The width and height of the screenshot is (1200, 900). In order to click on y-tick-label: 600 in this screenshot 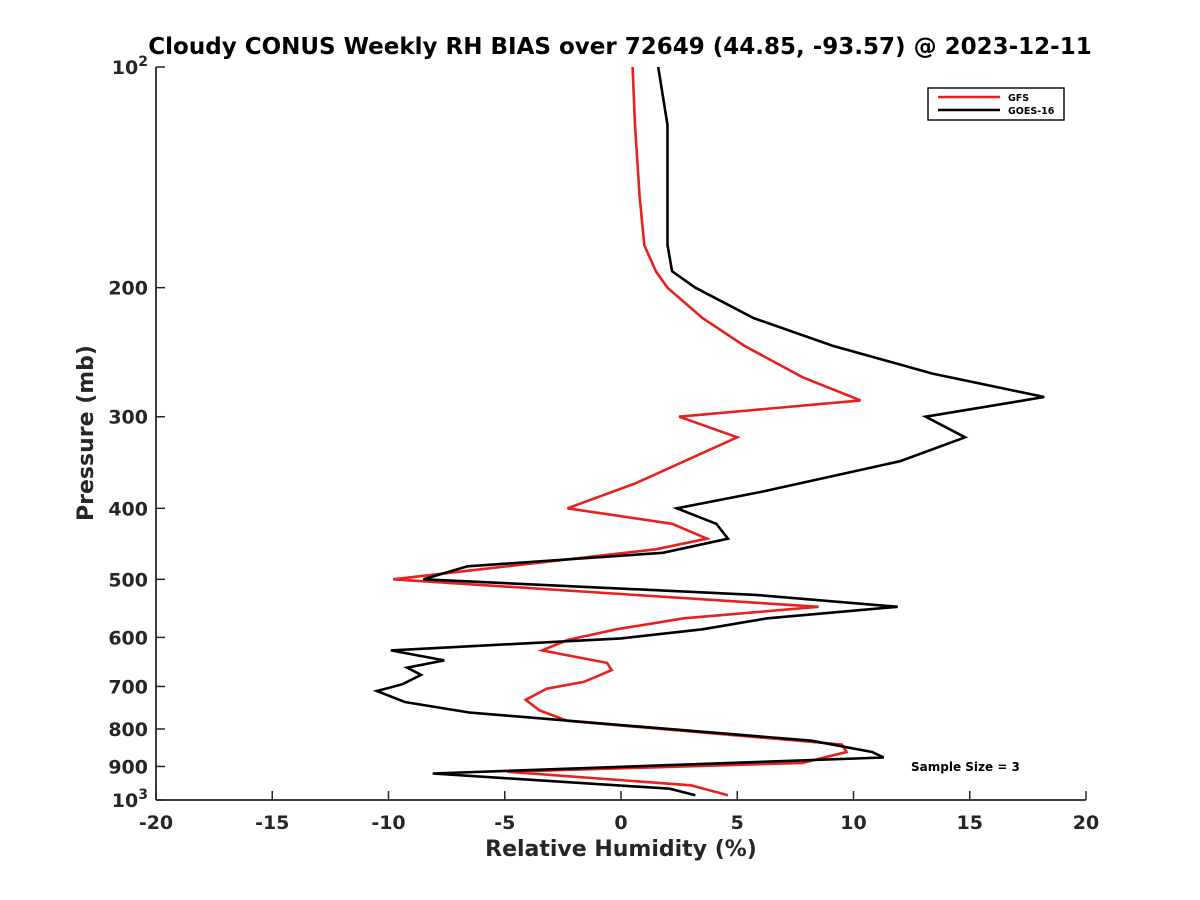, I will do `click(128, 638)`.